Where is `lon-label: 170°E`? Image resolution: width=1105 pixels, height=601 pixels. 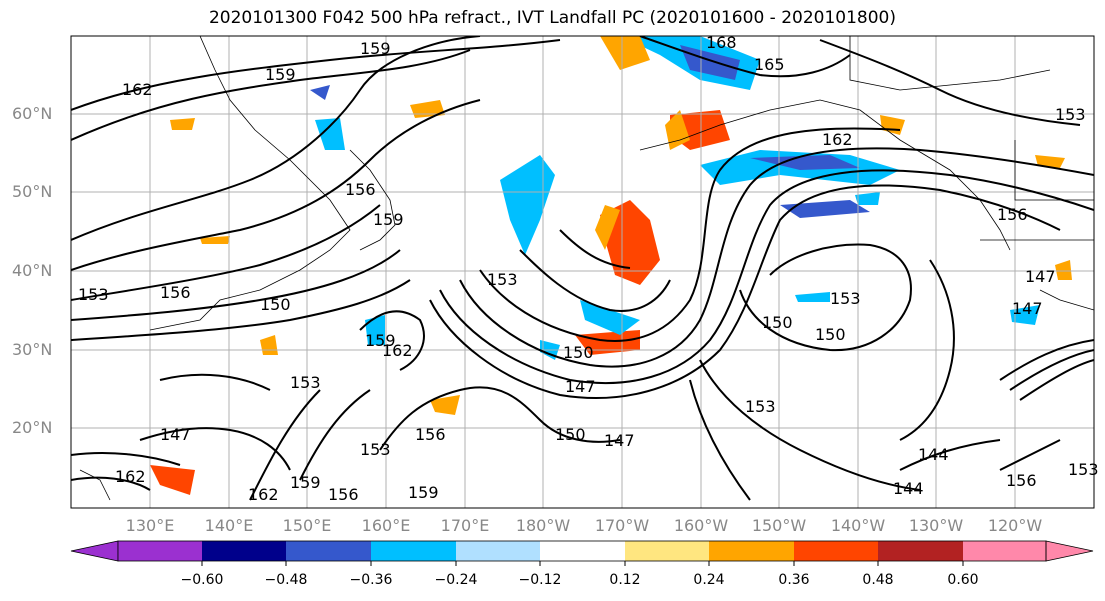
lon-label: 170°E is located at coordinates (465, 525).